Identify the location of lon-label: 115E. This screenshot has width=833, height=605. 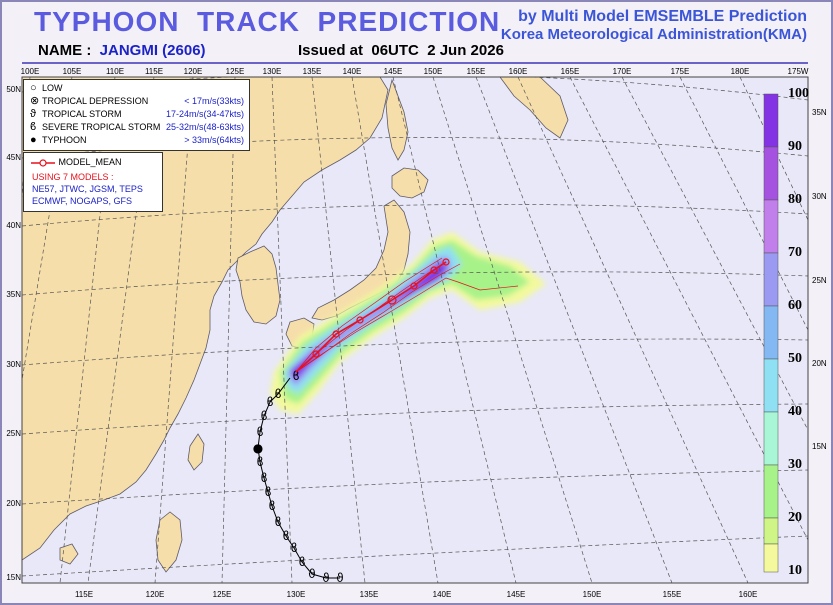
(84, 594).